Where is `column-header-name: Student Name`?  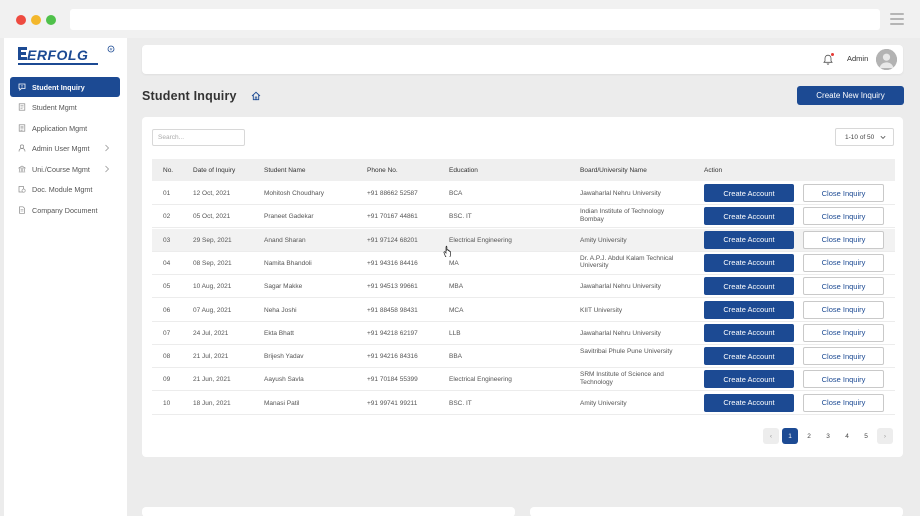 column-header-name: Student Name is located at coordinates (285, 170).